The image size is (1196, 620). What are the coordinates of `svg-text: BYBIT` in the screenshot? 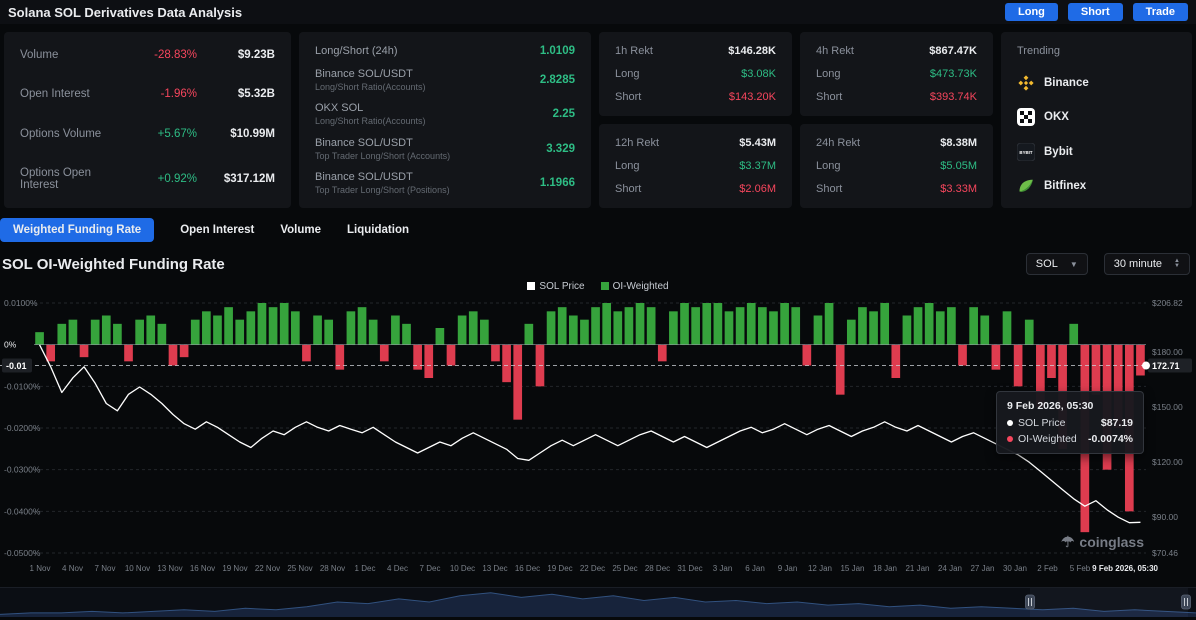 It's located at (1025, 152).